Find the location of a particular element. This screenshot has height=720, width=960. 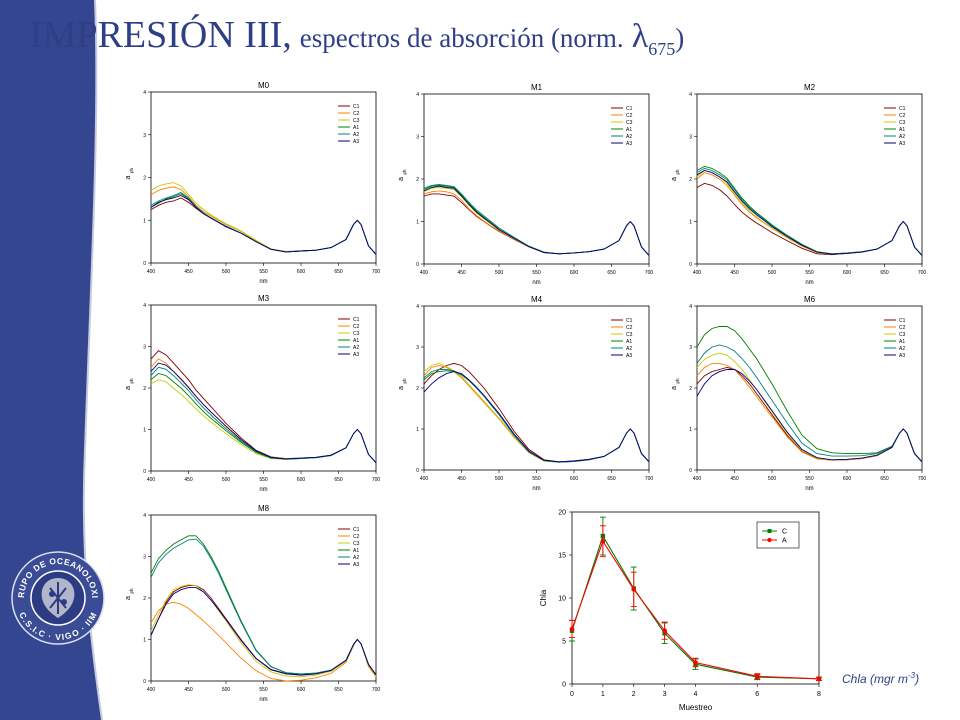

y-tick-label: 15 is located at coordinates (562, 556).